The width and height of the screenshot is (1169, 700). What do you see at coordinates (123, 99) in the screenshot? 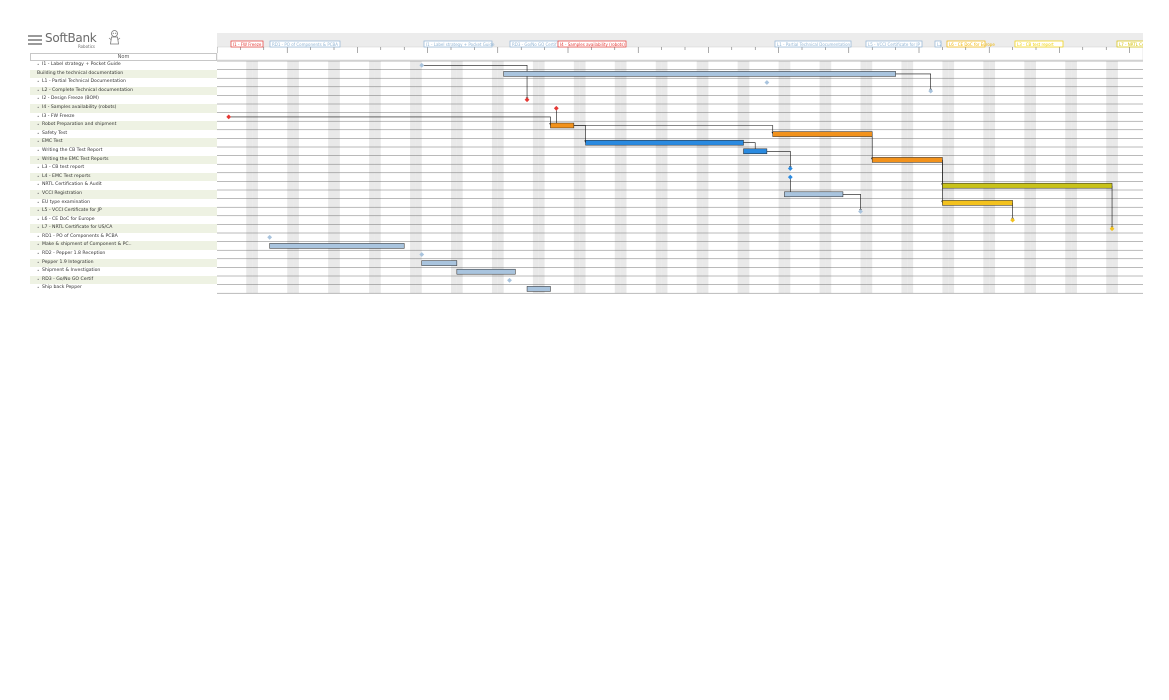
I see `task-row: • I2 - Design Freeze (BOM)` at bounding box center [123, 99].